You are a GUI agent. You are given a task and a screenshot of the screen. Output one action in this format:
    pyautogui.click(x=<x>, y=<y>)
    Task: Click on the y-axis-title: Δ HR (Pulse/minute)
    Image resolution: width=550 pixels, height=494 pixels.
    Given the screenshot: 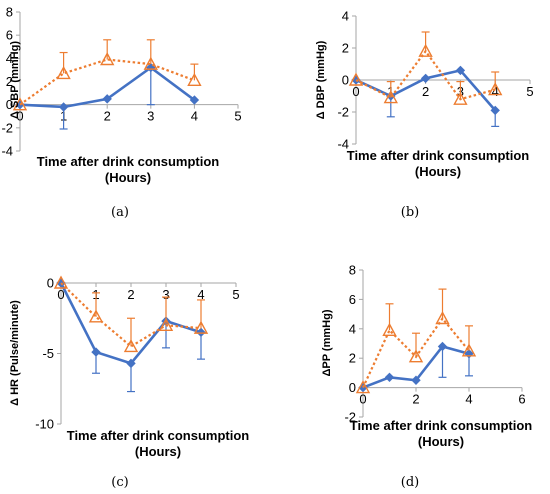 What is the action you would take?
    pyautogui.click(x=15, y=353)
    